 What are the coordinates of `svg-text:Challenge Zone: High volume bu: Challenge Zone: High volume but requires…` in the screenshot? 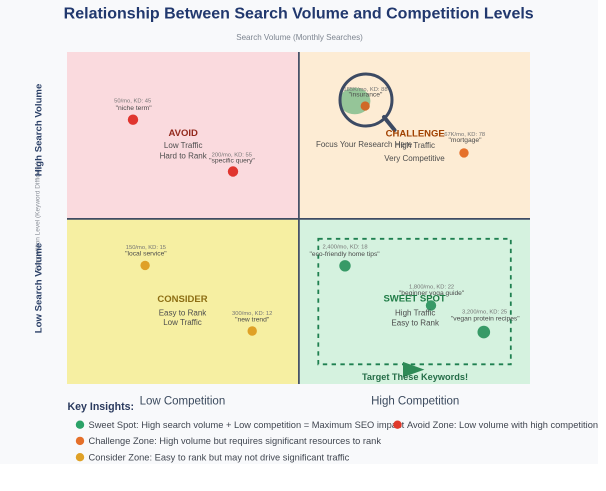 It's located at (235, 441).